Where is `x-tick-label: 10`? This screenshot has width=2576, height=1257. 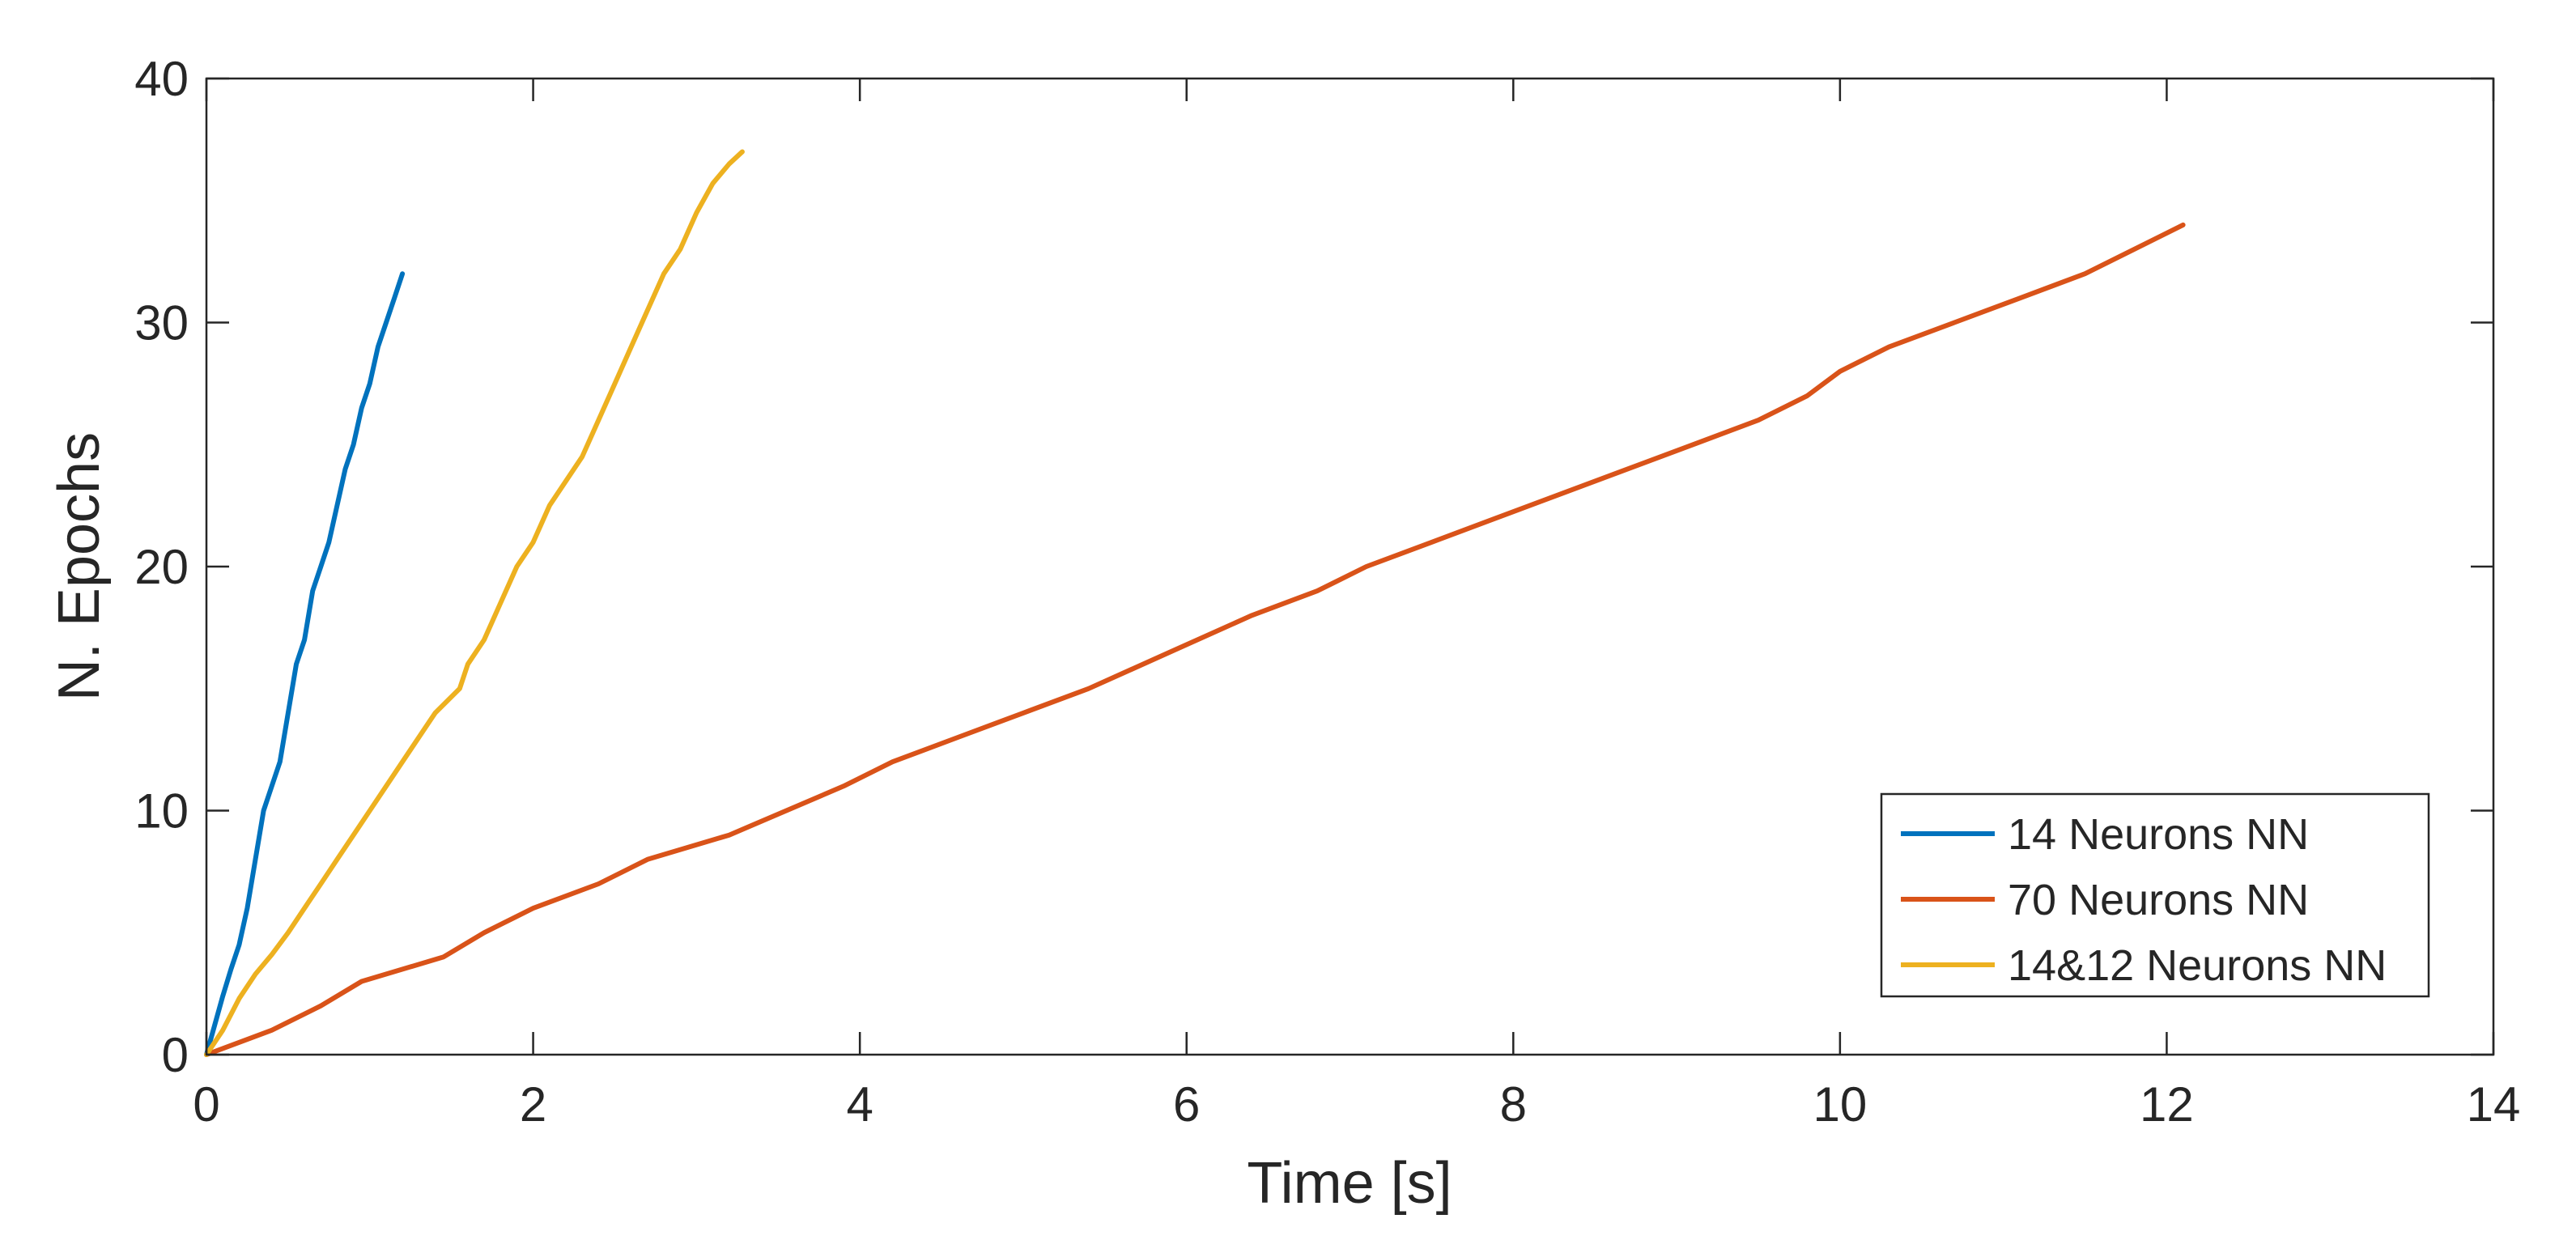 x-tick-label: 10 is located at coordinates (1840, 1104).